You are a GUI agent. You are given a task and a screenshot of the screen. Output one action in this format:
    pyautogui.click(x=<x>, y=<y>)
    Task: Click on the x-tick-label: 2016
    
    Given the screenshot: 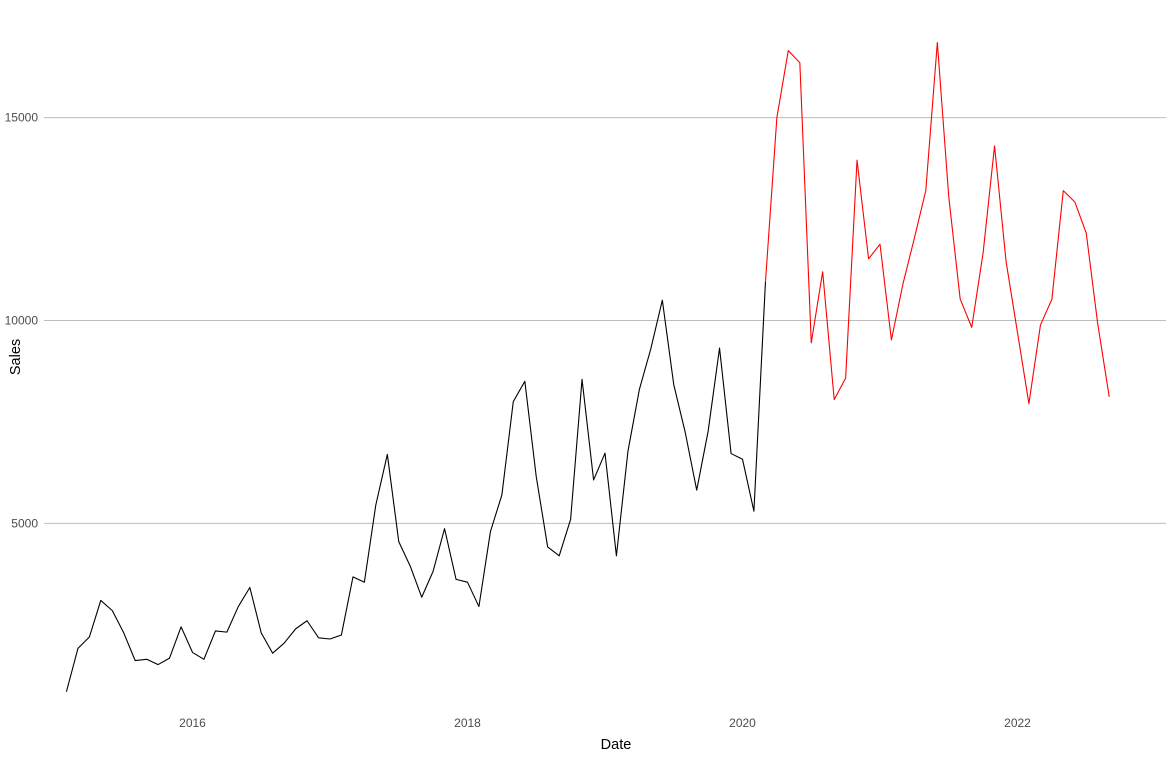 What is the action you would take?
    pyautogui.click(x=192, y=723)
    